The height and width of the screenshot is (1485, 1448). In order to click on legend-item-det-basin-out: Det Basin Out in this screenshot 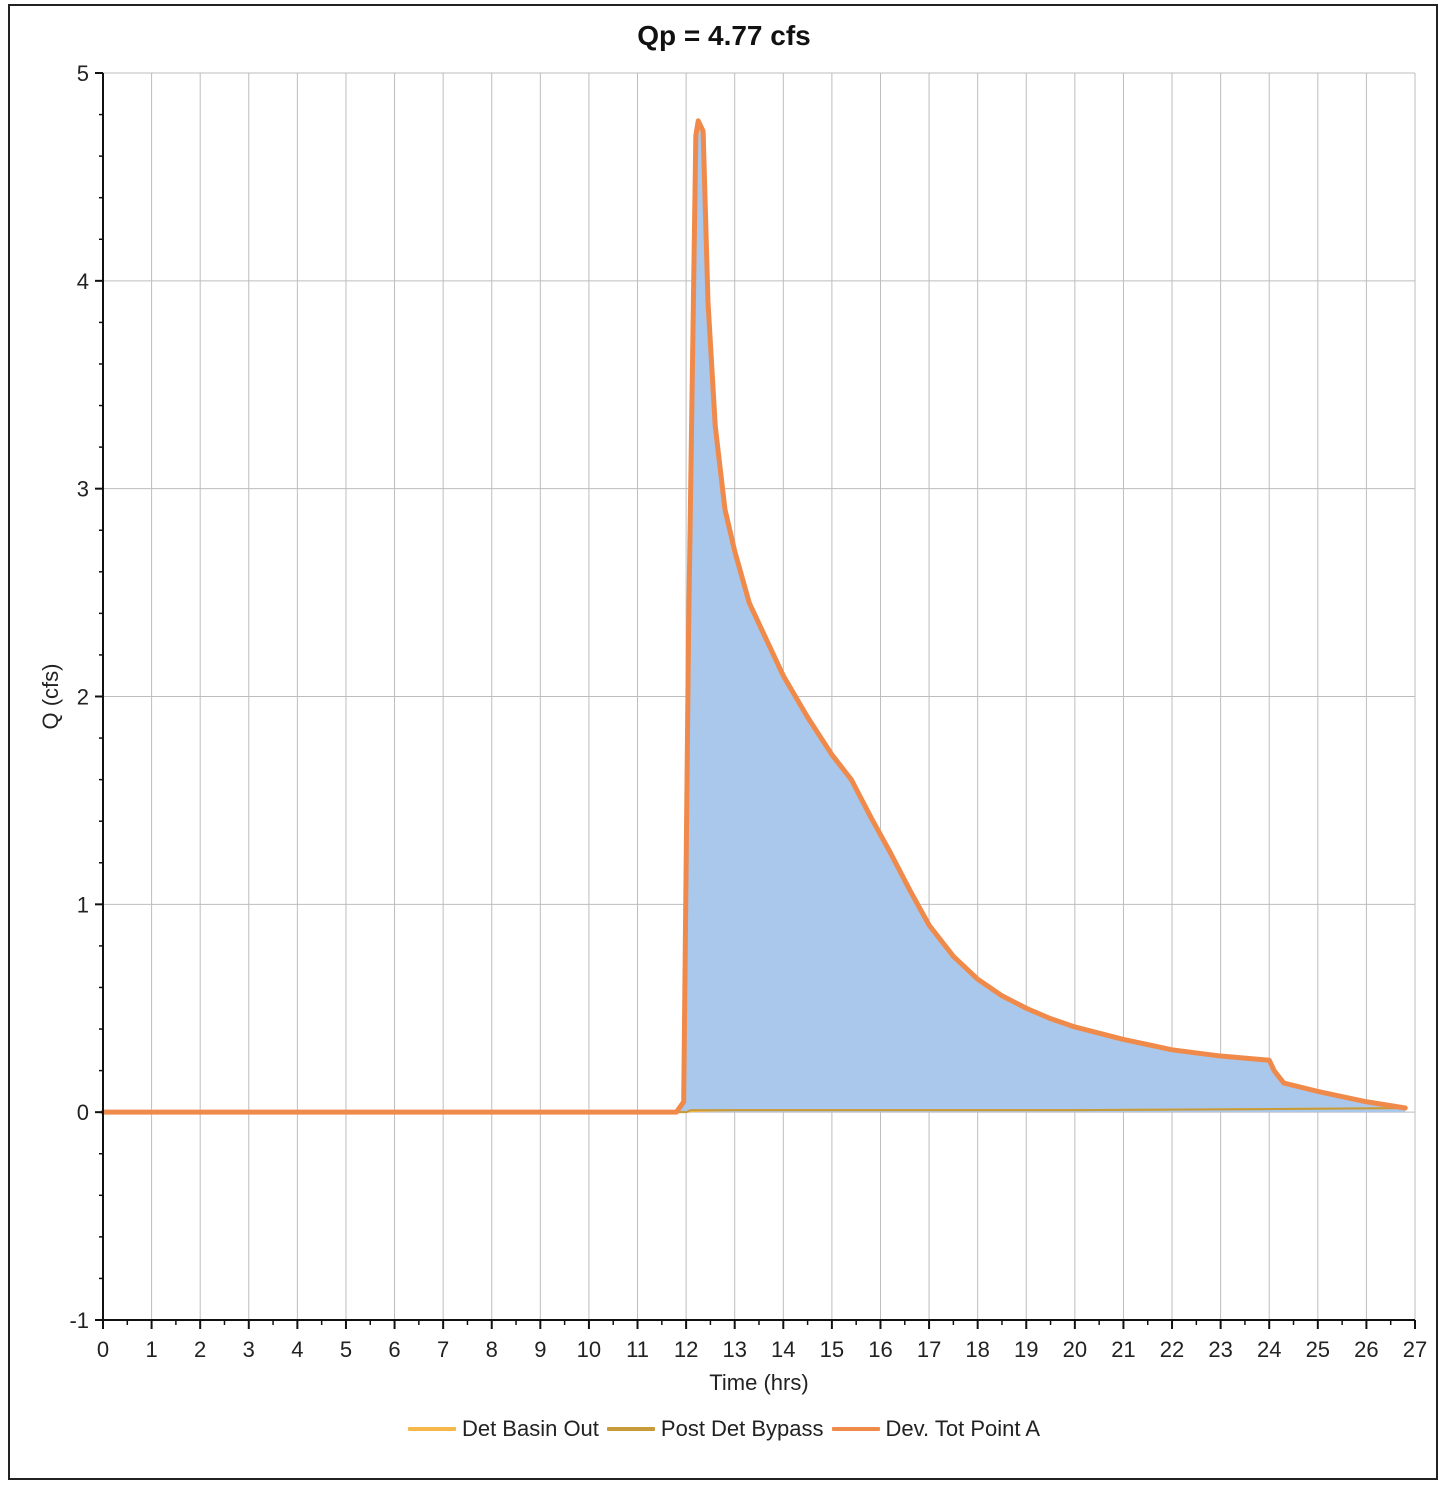, I will do `click(503, 1429)`.